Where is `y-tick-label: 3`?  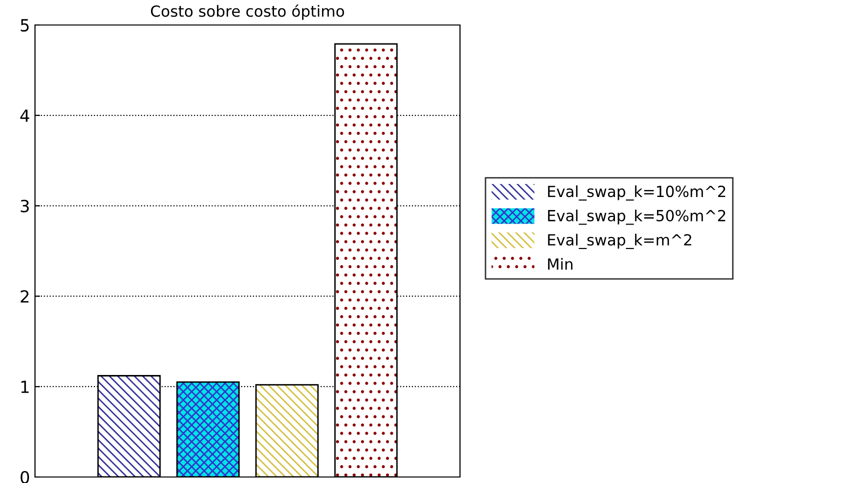 y-tick-label: 3 is located at coordinates (24, 206).